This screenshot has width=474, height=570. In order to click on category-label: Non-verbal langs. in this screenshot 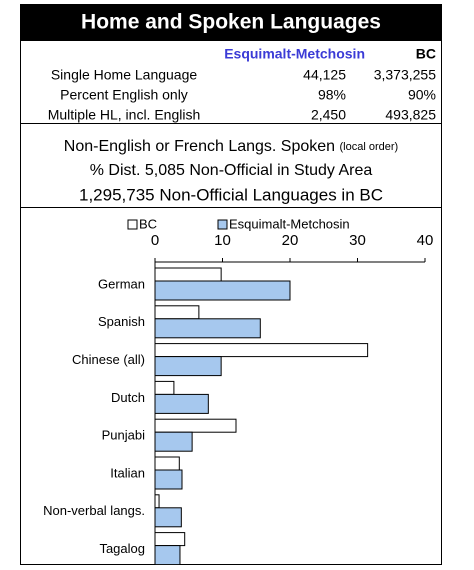, I will do `click(94, 510)`.